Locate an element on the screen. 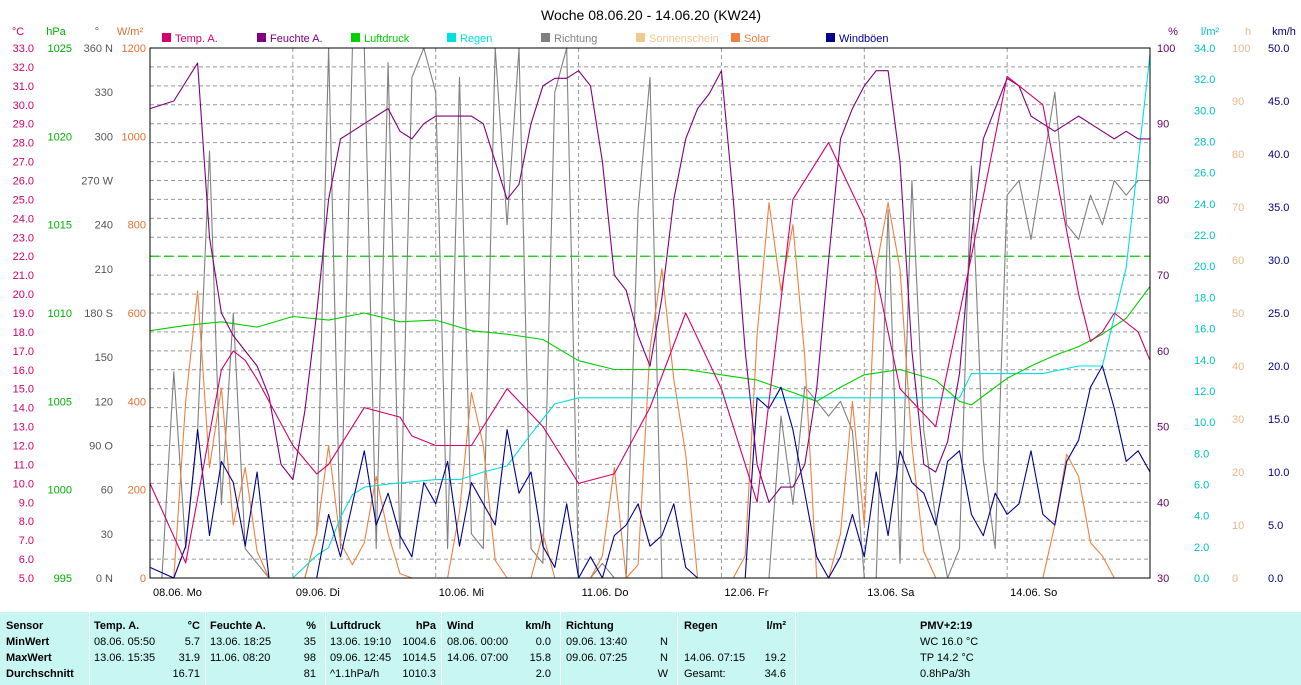 This screenshot has width=1301, height=685. axis-unit-label: hPa is located at coordinates (56, 32).